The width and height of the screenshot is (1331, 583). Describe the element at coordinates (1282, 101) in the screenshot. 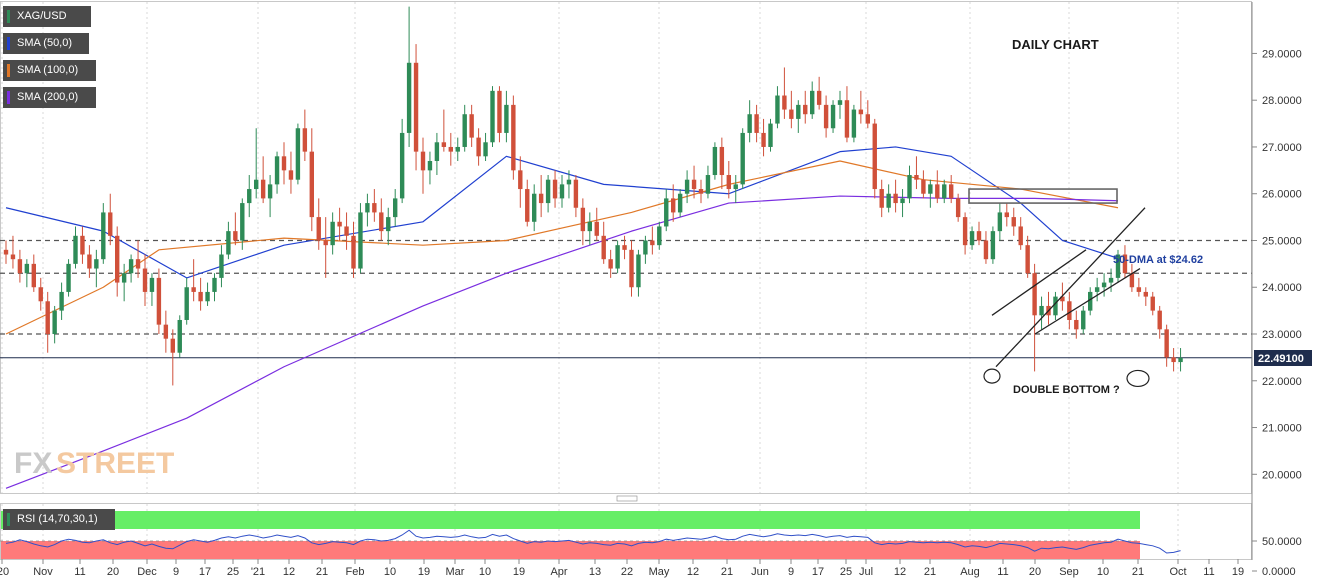

I see `price-tick-label: 28.0000` at that location.